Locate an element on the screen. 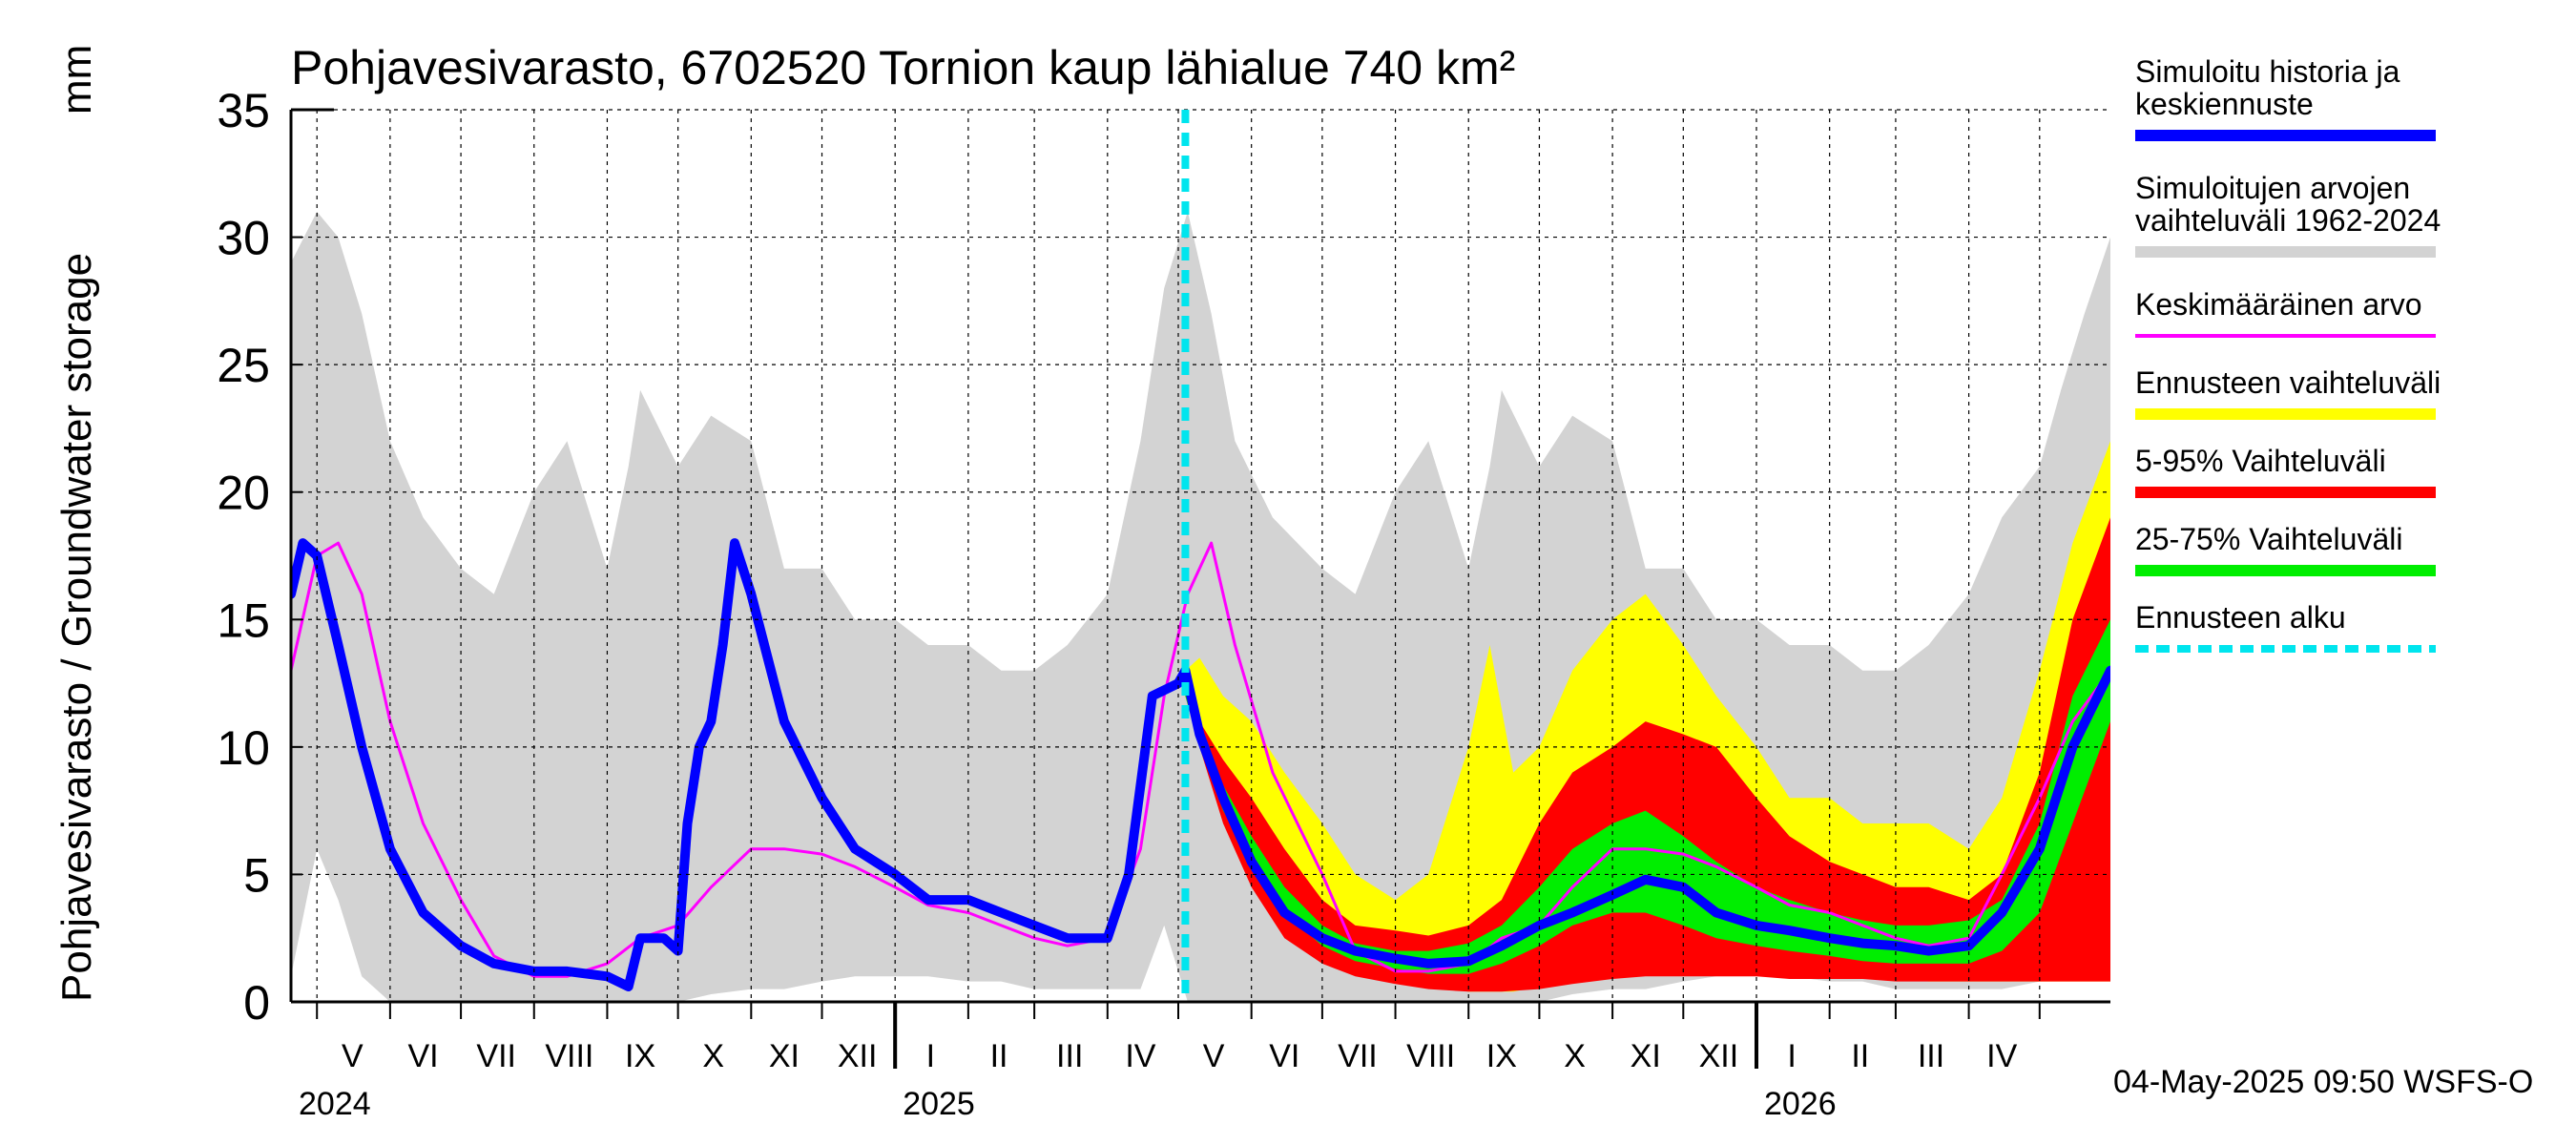  legend-label: Keskimääräinen arvo is located at coordinates (2278, 304).